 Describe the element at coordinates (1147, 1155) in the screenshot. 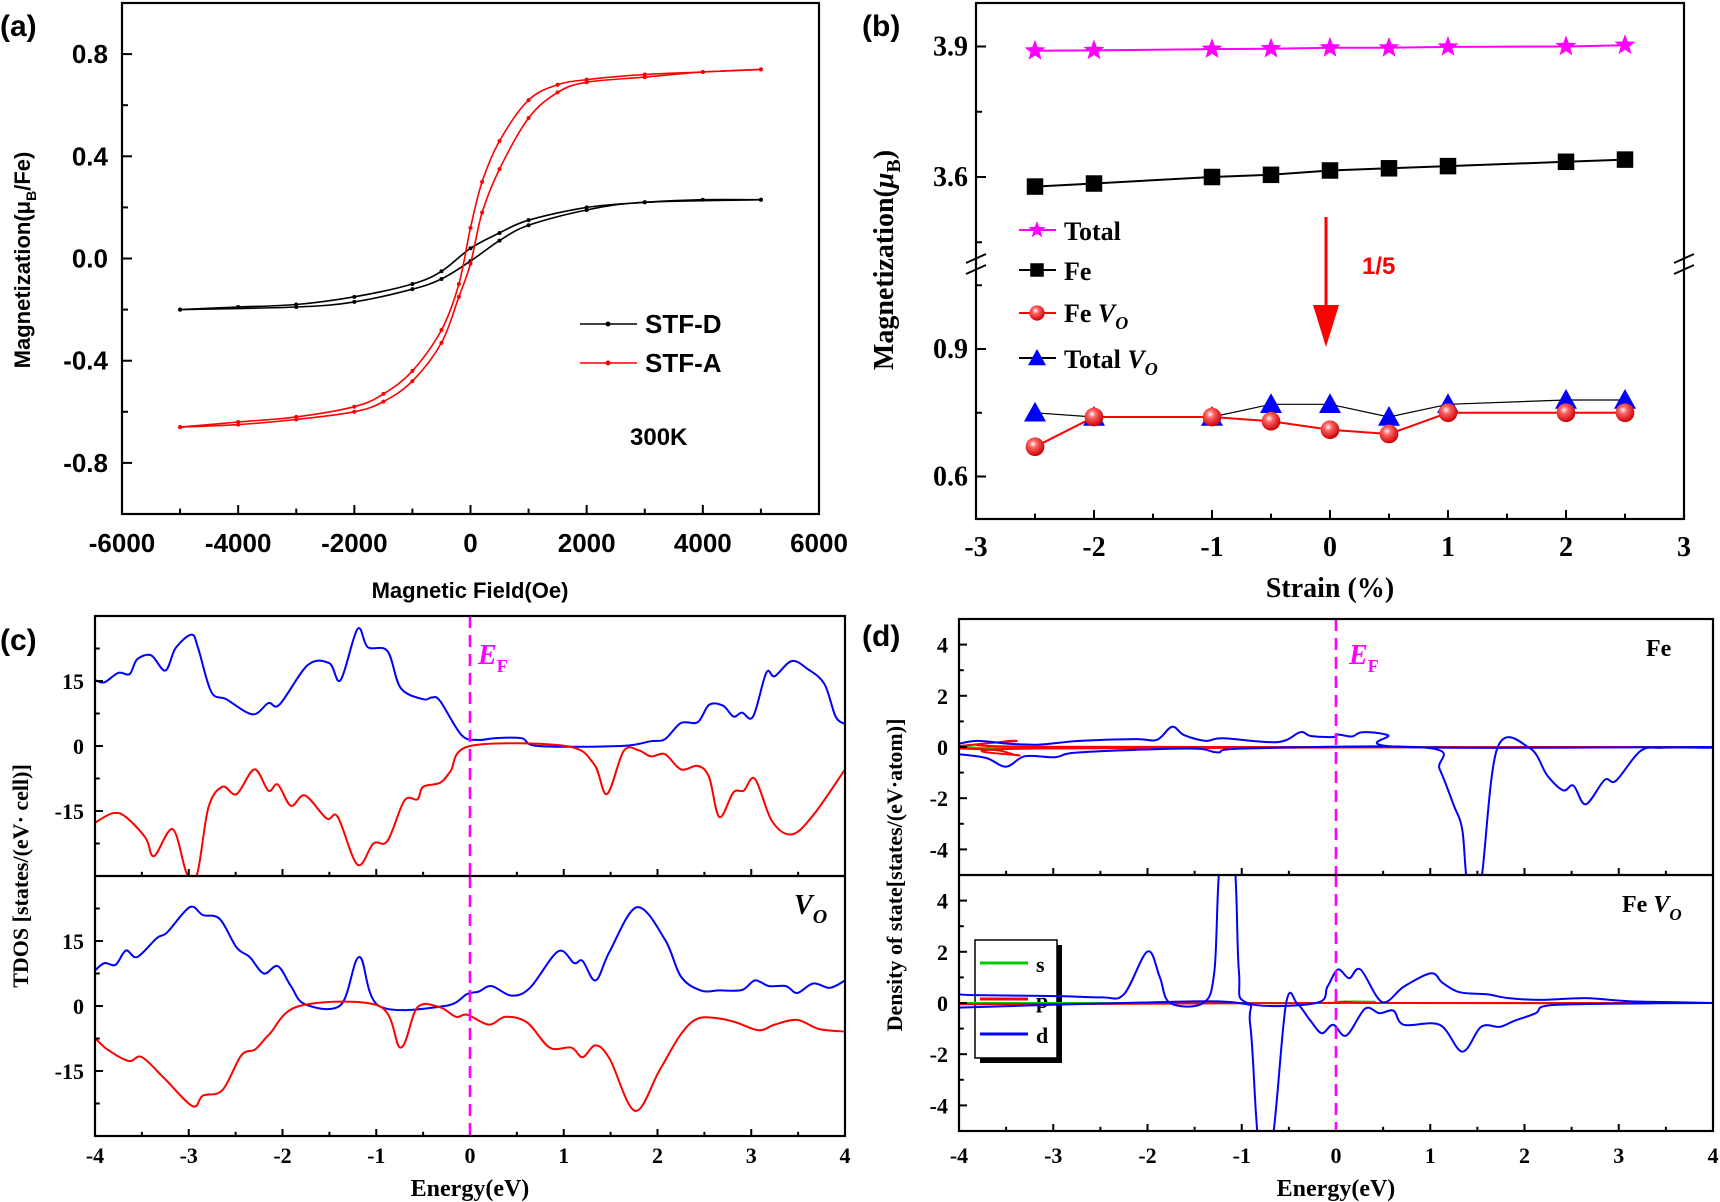

I see `x-tick-label: -2` at that location.